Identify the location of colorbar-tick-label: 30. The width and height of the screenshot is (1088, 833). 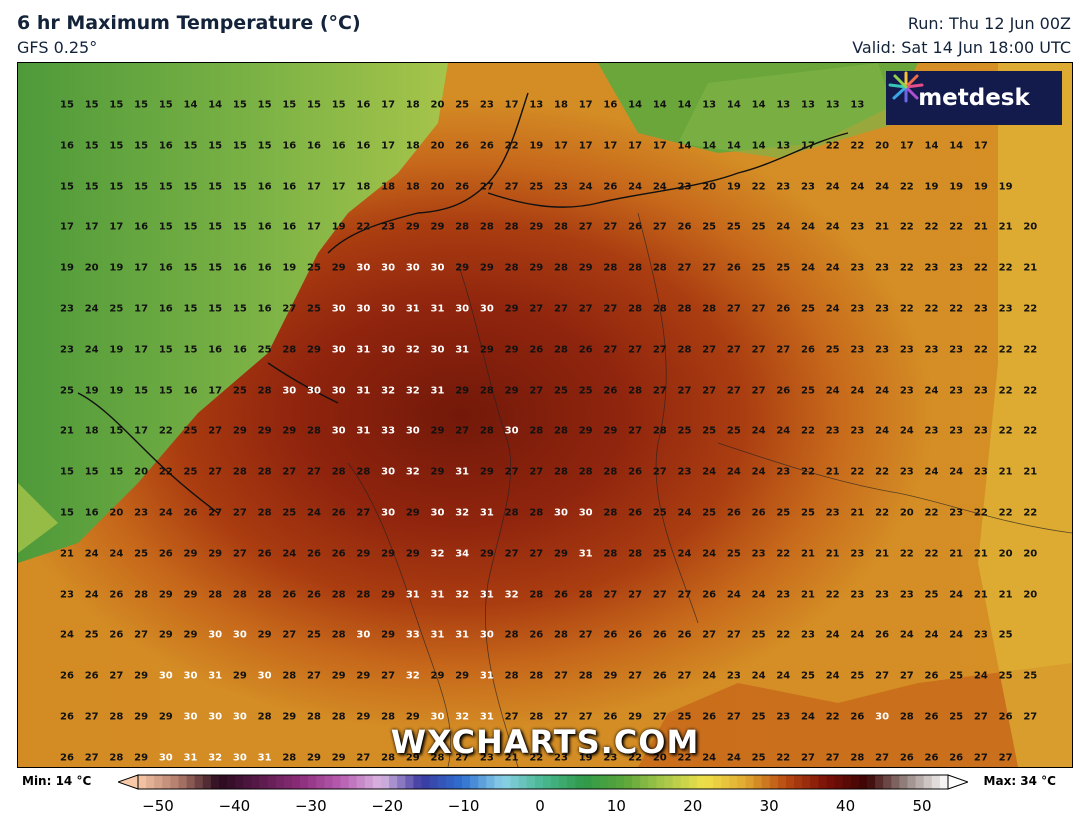
(769, 806).